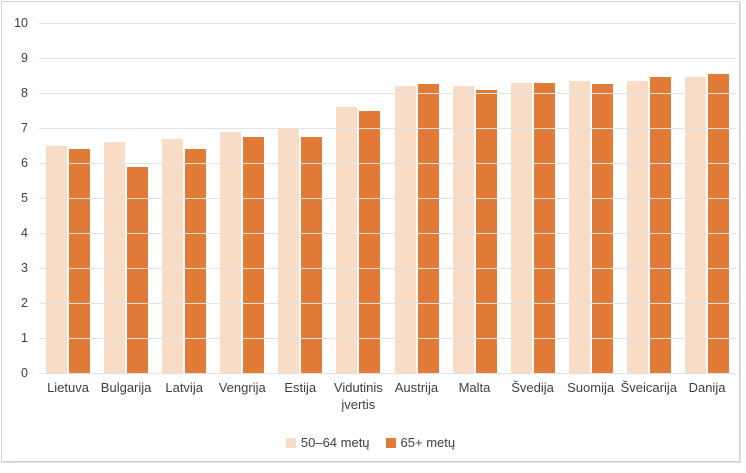 This screenshot has height=473, width=746. I want to click on legend-item-1: 65+ metų, so click(420, 442).